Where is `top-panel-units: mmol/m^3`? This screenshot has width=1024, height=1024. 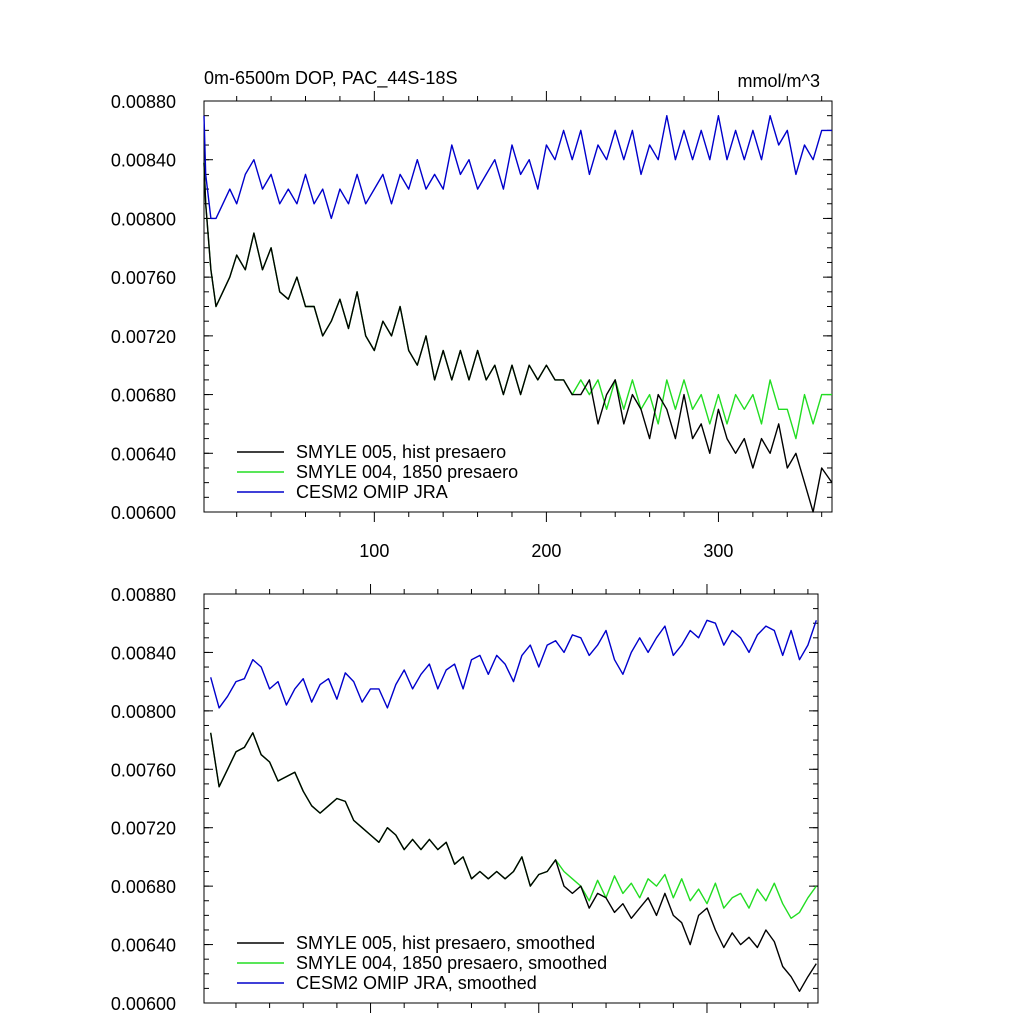 top-panel-units: mmol/m^3 is located at coordinates (779, 81).